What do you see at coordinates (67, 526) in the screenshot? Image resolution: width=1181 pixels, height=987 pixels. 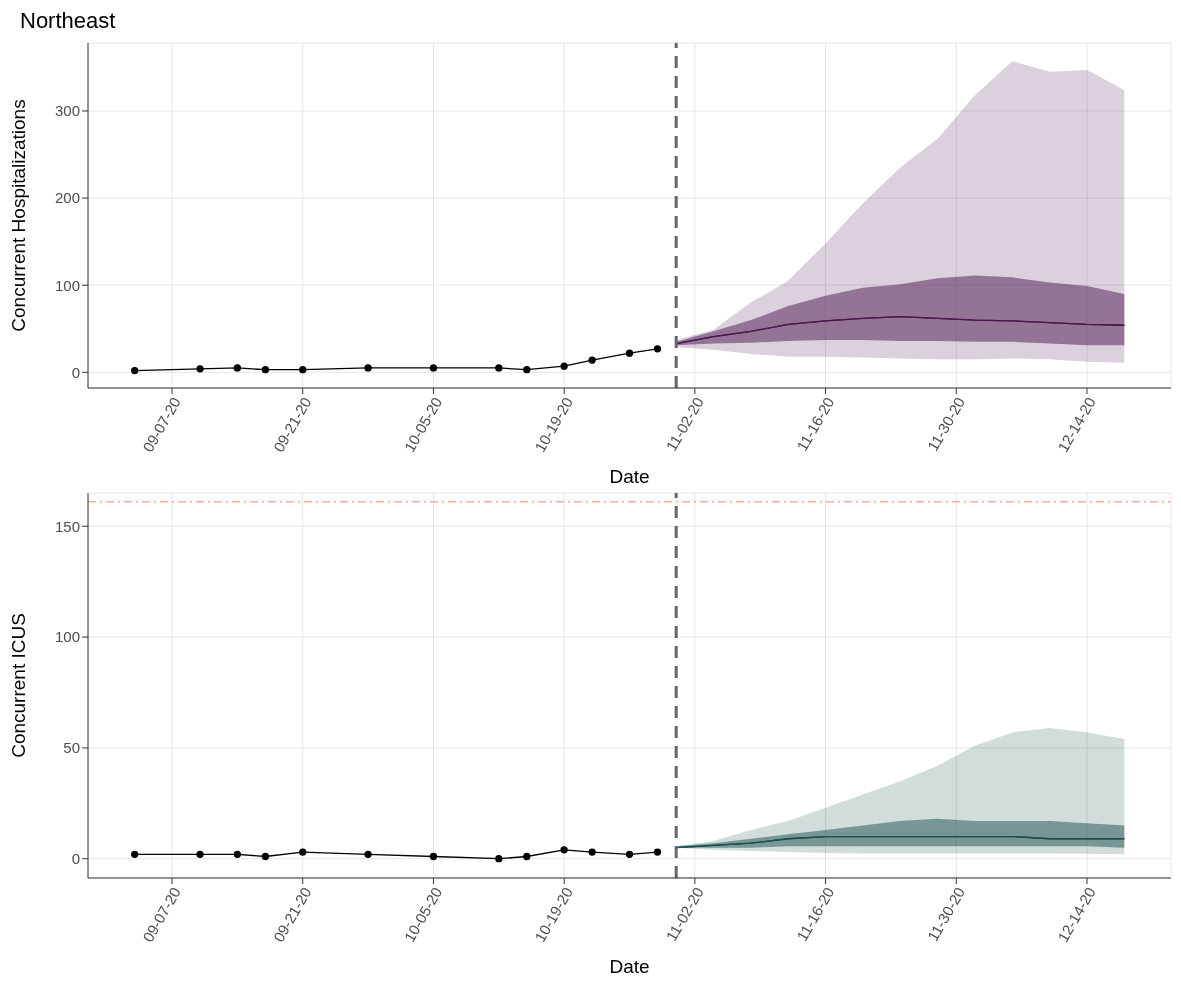 I see `y-tick-label: 150` at bounding box center [67, 526].